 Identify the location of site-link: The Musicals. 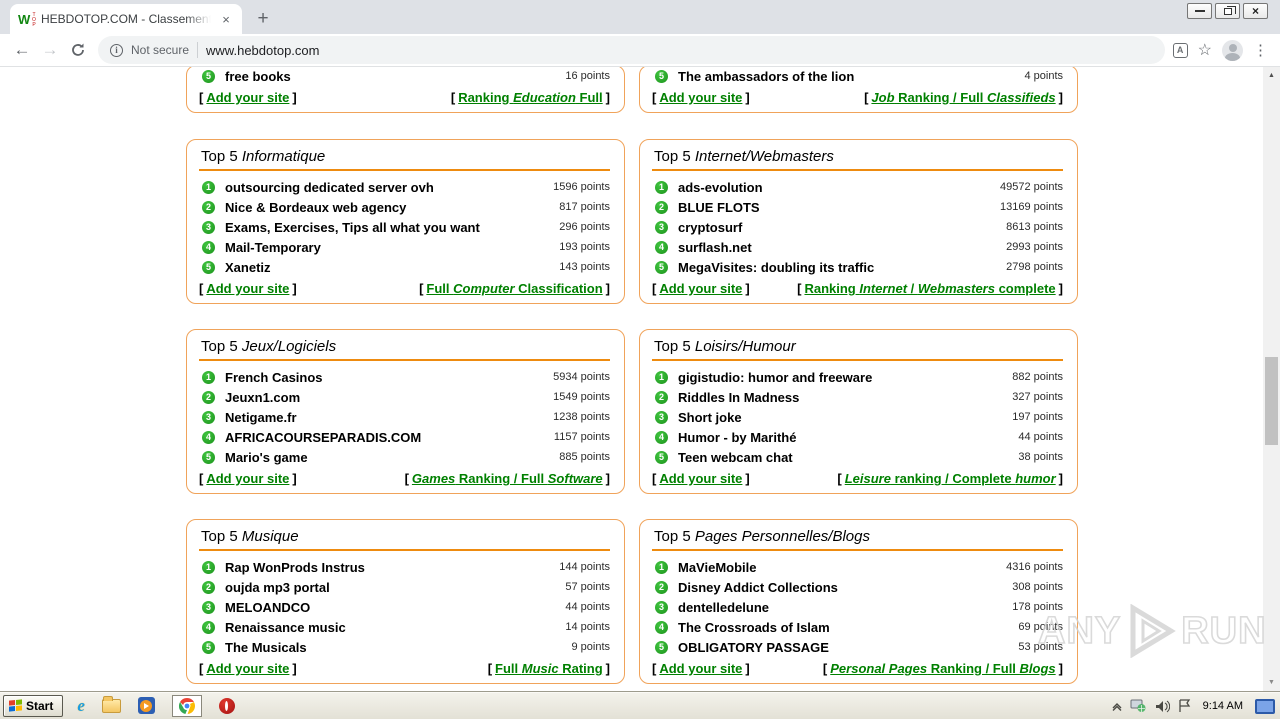
(266, 647).